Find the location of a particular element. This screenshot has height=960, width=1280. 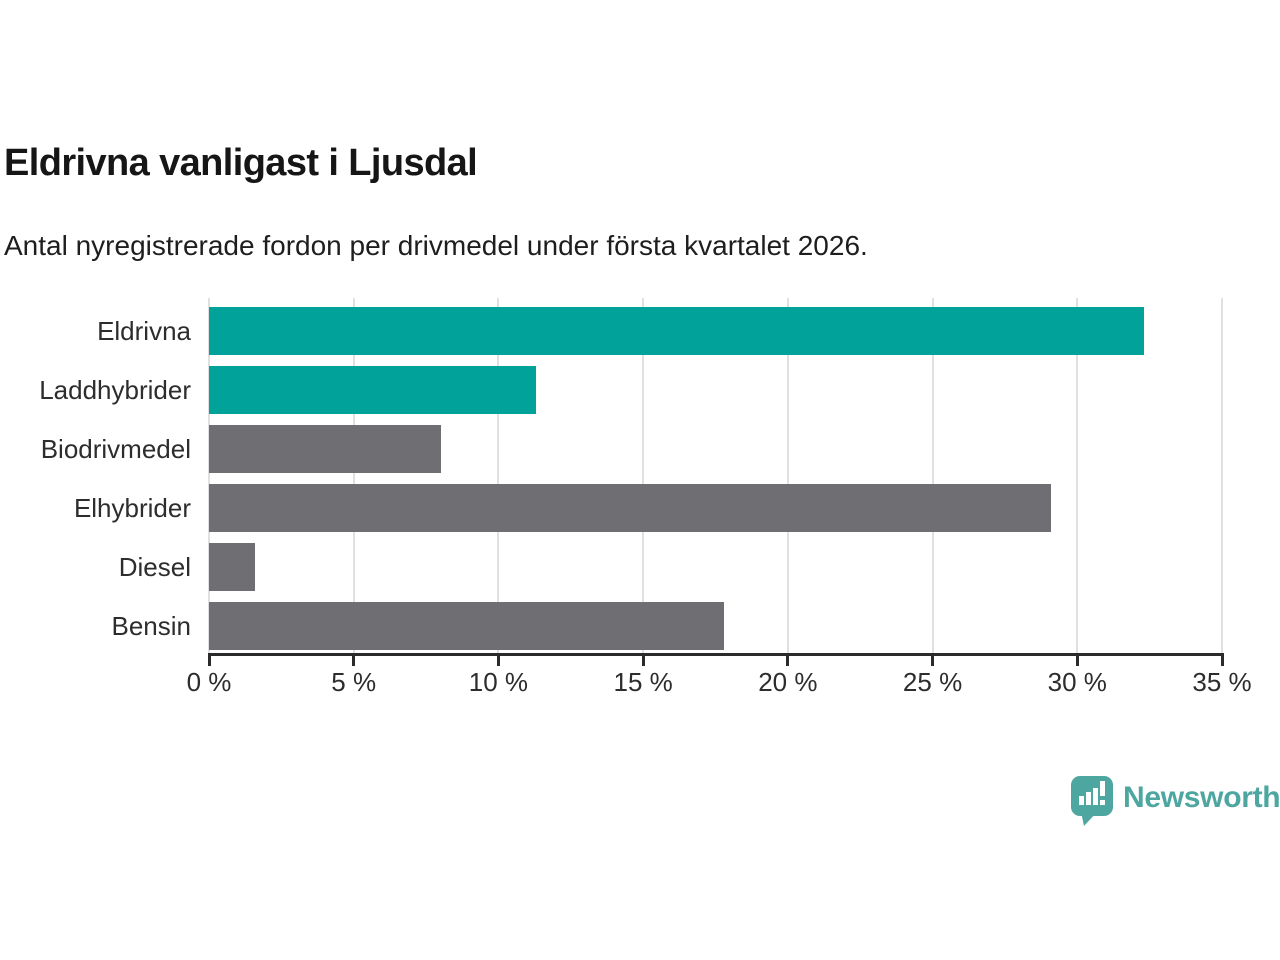

y-axis-label: Elhybrider is located at coordinates (132, 508).